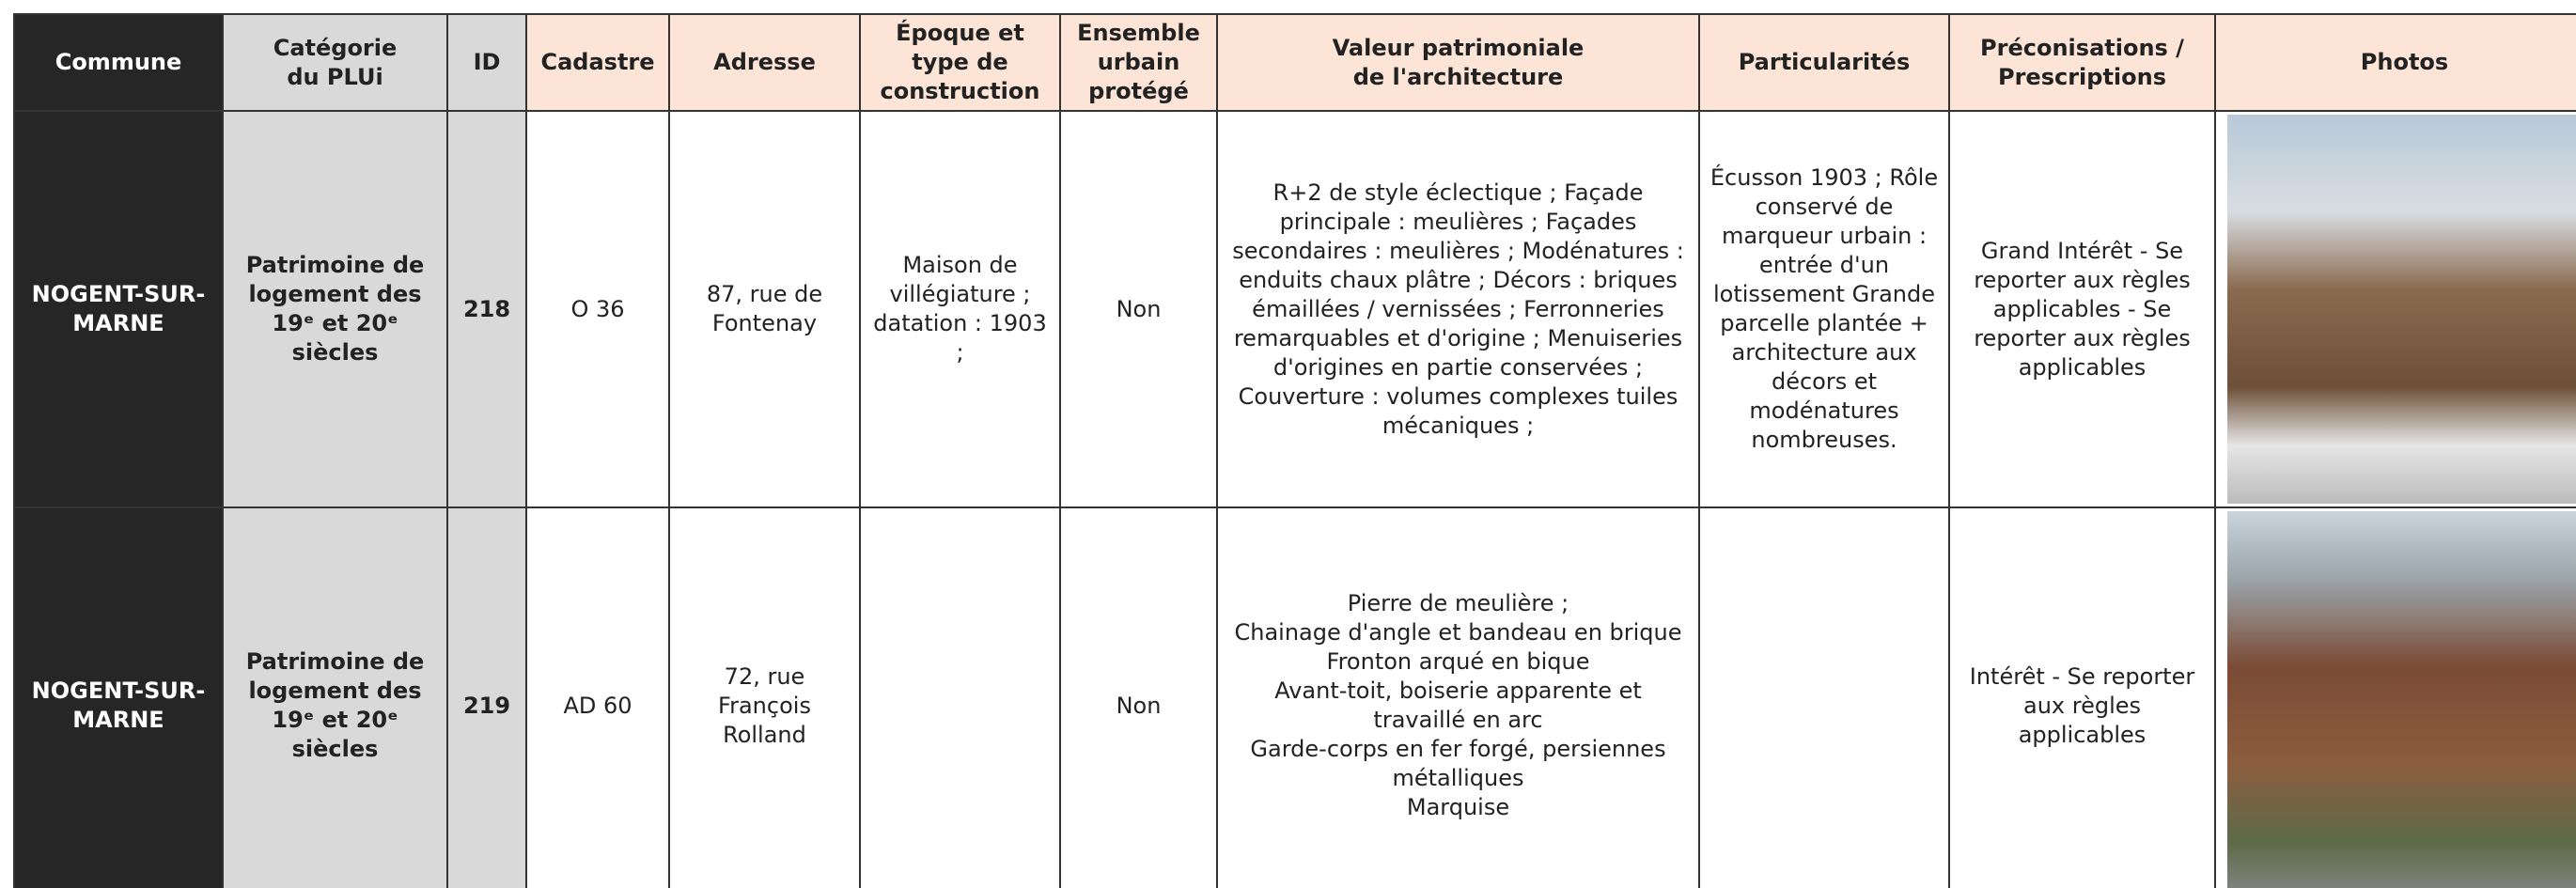 The height and width of the screenshot is (888, 2576). Describe the element at coordinates (118, 62) in the screenshot. I see `header-cell: Commune` at that location.